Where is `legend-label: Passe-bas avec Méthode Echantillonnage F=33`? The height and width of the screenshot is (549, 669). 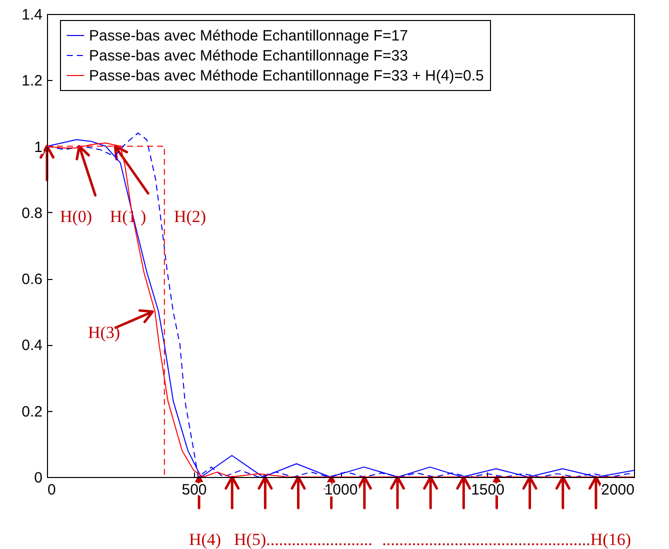
legend-label: Passe-bas avec Méthode Echantillonnage F=33 is located at coordinates (248, 56).